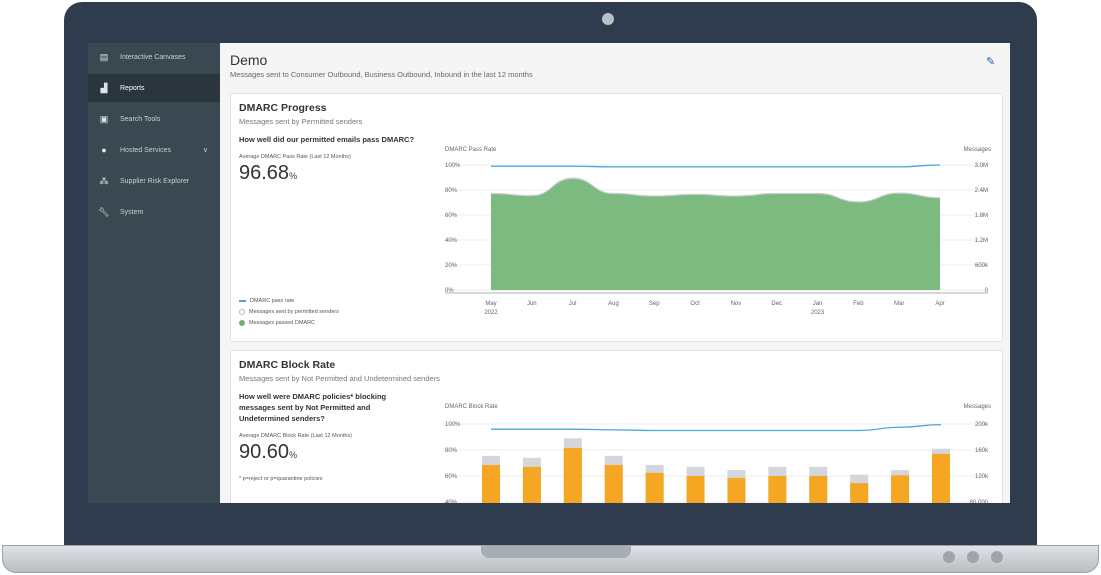 This screenshot has height=575, width=1101. What do you see at coordinates (982, 266) in the screenshot?
I see `y-tick-right: 600k` at bounding box center [982, 266].